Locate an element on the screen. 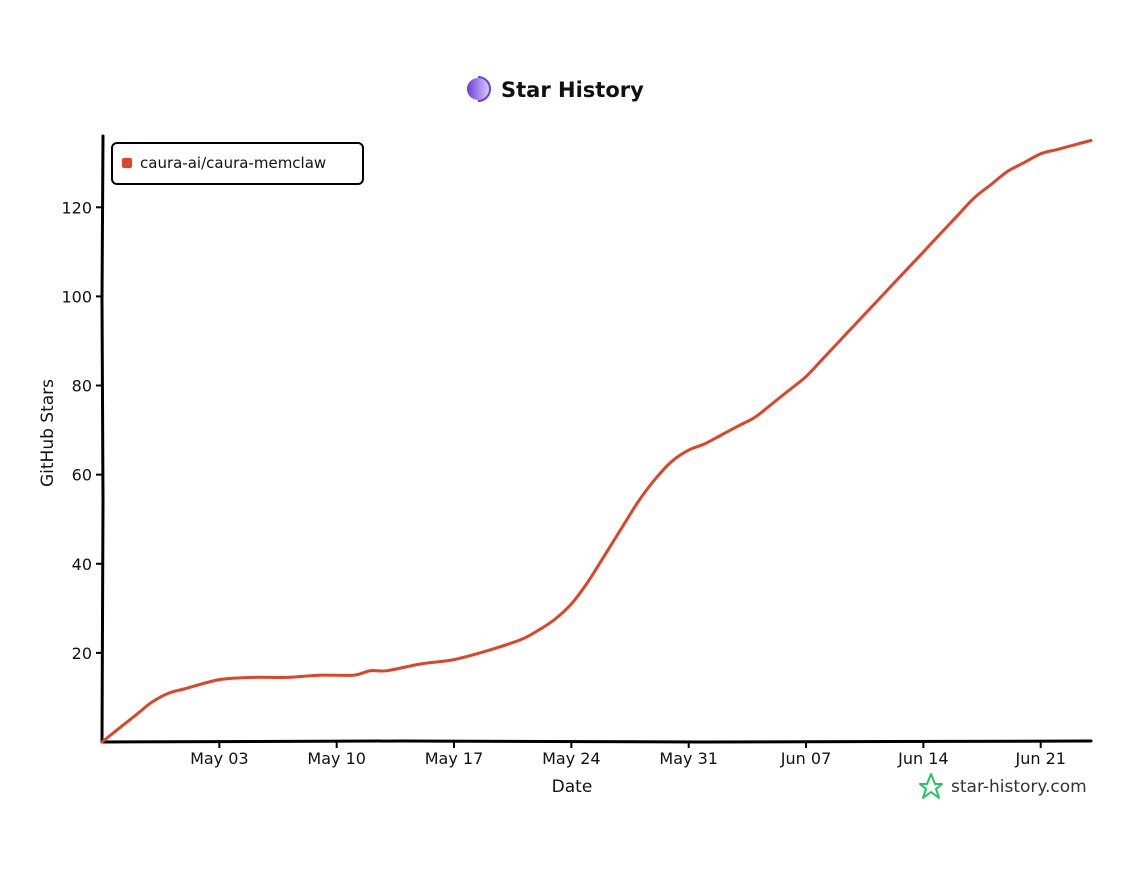  x-tick-label: May 24 is located at coordinates (571, 758).